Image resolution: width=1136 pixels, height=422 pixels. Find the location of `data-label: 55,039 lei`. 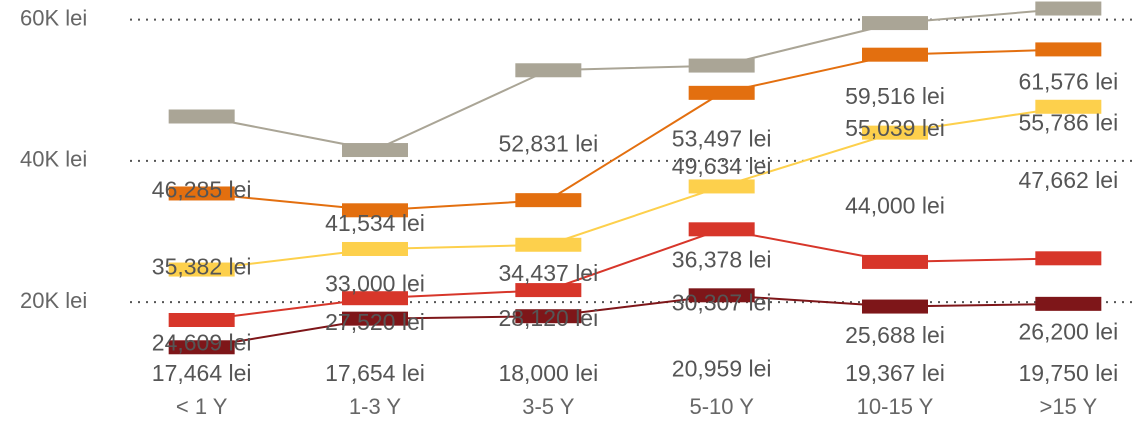

data-label: 55,039 lei is located at coordinates (895, 128).